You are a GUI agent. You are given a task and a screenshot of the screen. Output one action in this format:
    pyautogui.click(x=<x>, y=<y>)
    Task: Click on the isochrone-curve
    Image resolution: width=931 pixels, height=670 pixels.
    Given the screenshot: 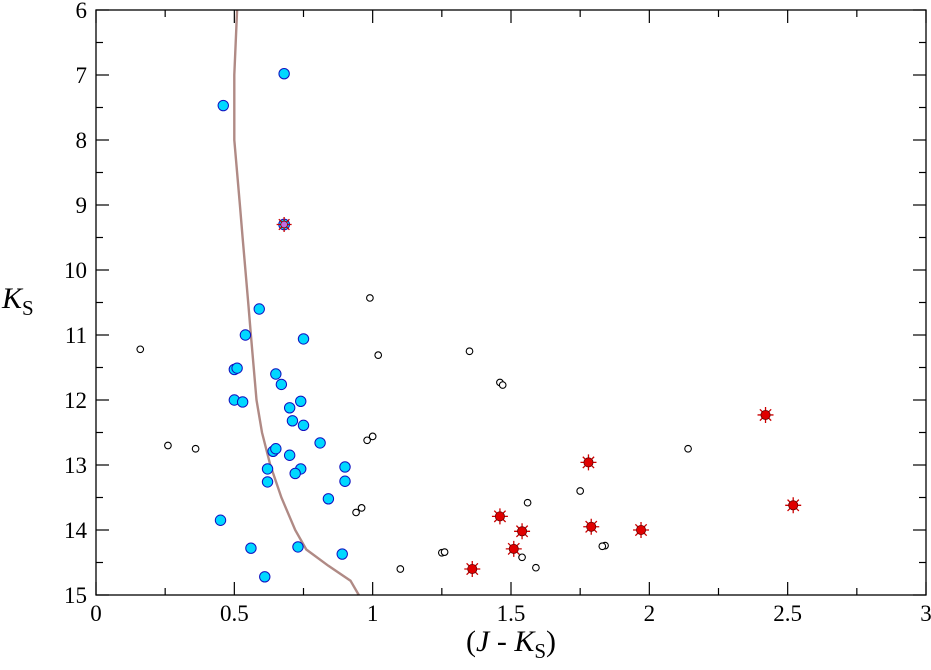 What is the action you would take?
    pyautogui.click(x=296, y=302)
    